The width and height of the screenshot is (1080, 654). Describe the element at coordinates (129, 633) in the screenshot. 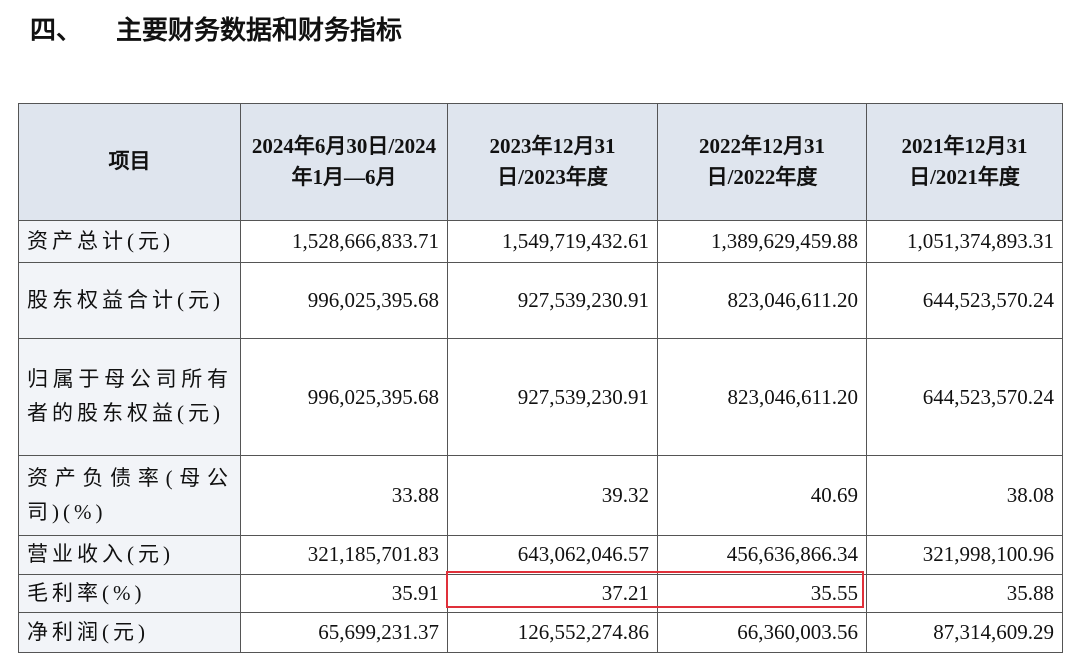

I see `row-label: 净利润(元)` at that location.